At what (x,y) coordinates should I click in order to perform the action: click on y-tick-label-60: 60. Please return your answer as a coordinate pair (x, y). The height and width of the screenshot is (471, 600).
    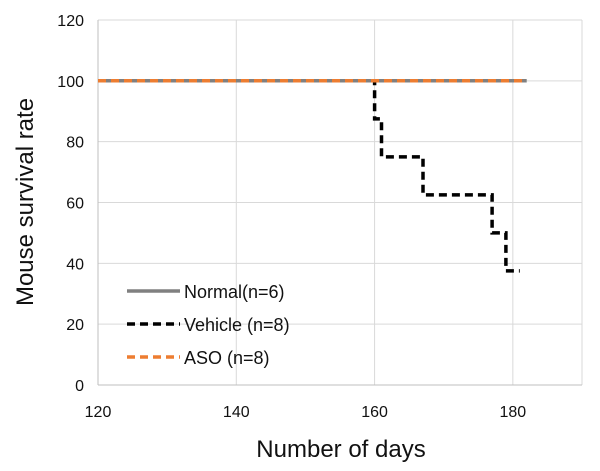
    Looking at the image, I should click on (75, 204).